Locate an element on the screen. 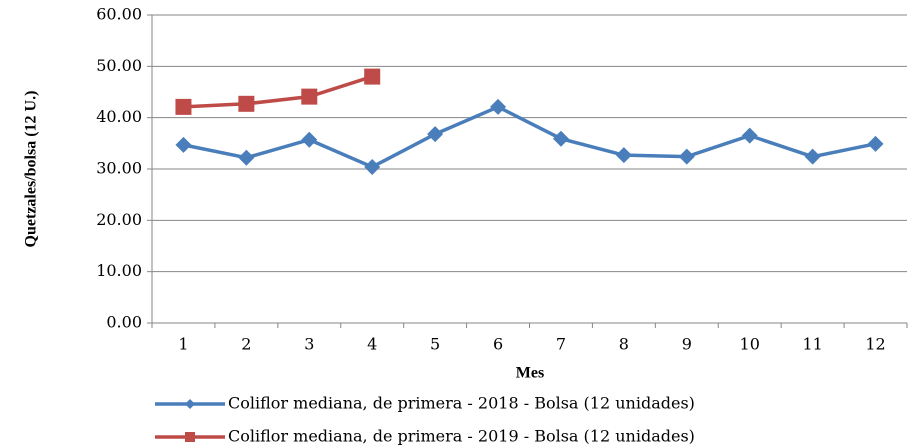  y-axis-title: Quetzales/bolsa (12 U.) is located at coordinates (31, 169).